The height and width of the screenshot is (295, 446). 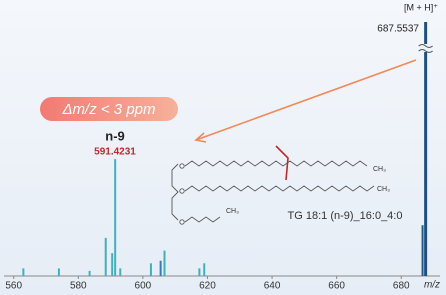 What do you see at coordinates (78, 286) in the screenshot?
I see `x-tick-label: 580` at bounding box center [78, 286].